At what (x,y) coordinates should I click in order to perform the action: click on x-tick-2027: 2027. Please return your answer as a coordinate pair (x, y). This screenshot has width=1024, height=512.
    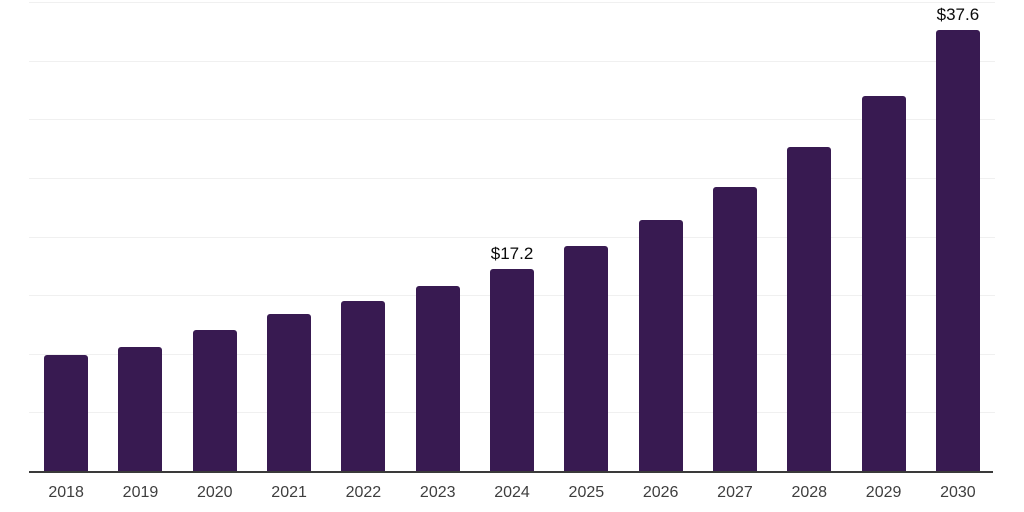
    Looking at the image, I should click on (735, 492).